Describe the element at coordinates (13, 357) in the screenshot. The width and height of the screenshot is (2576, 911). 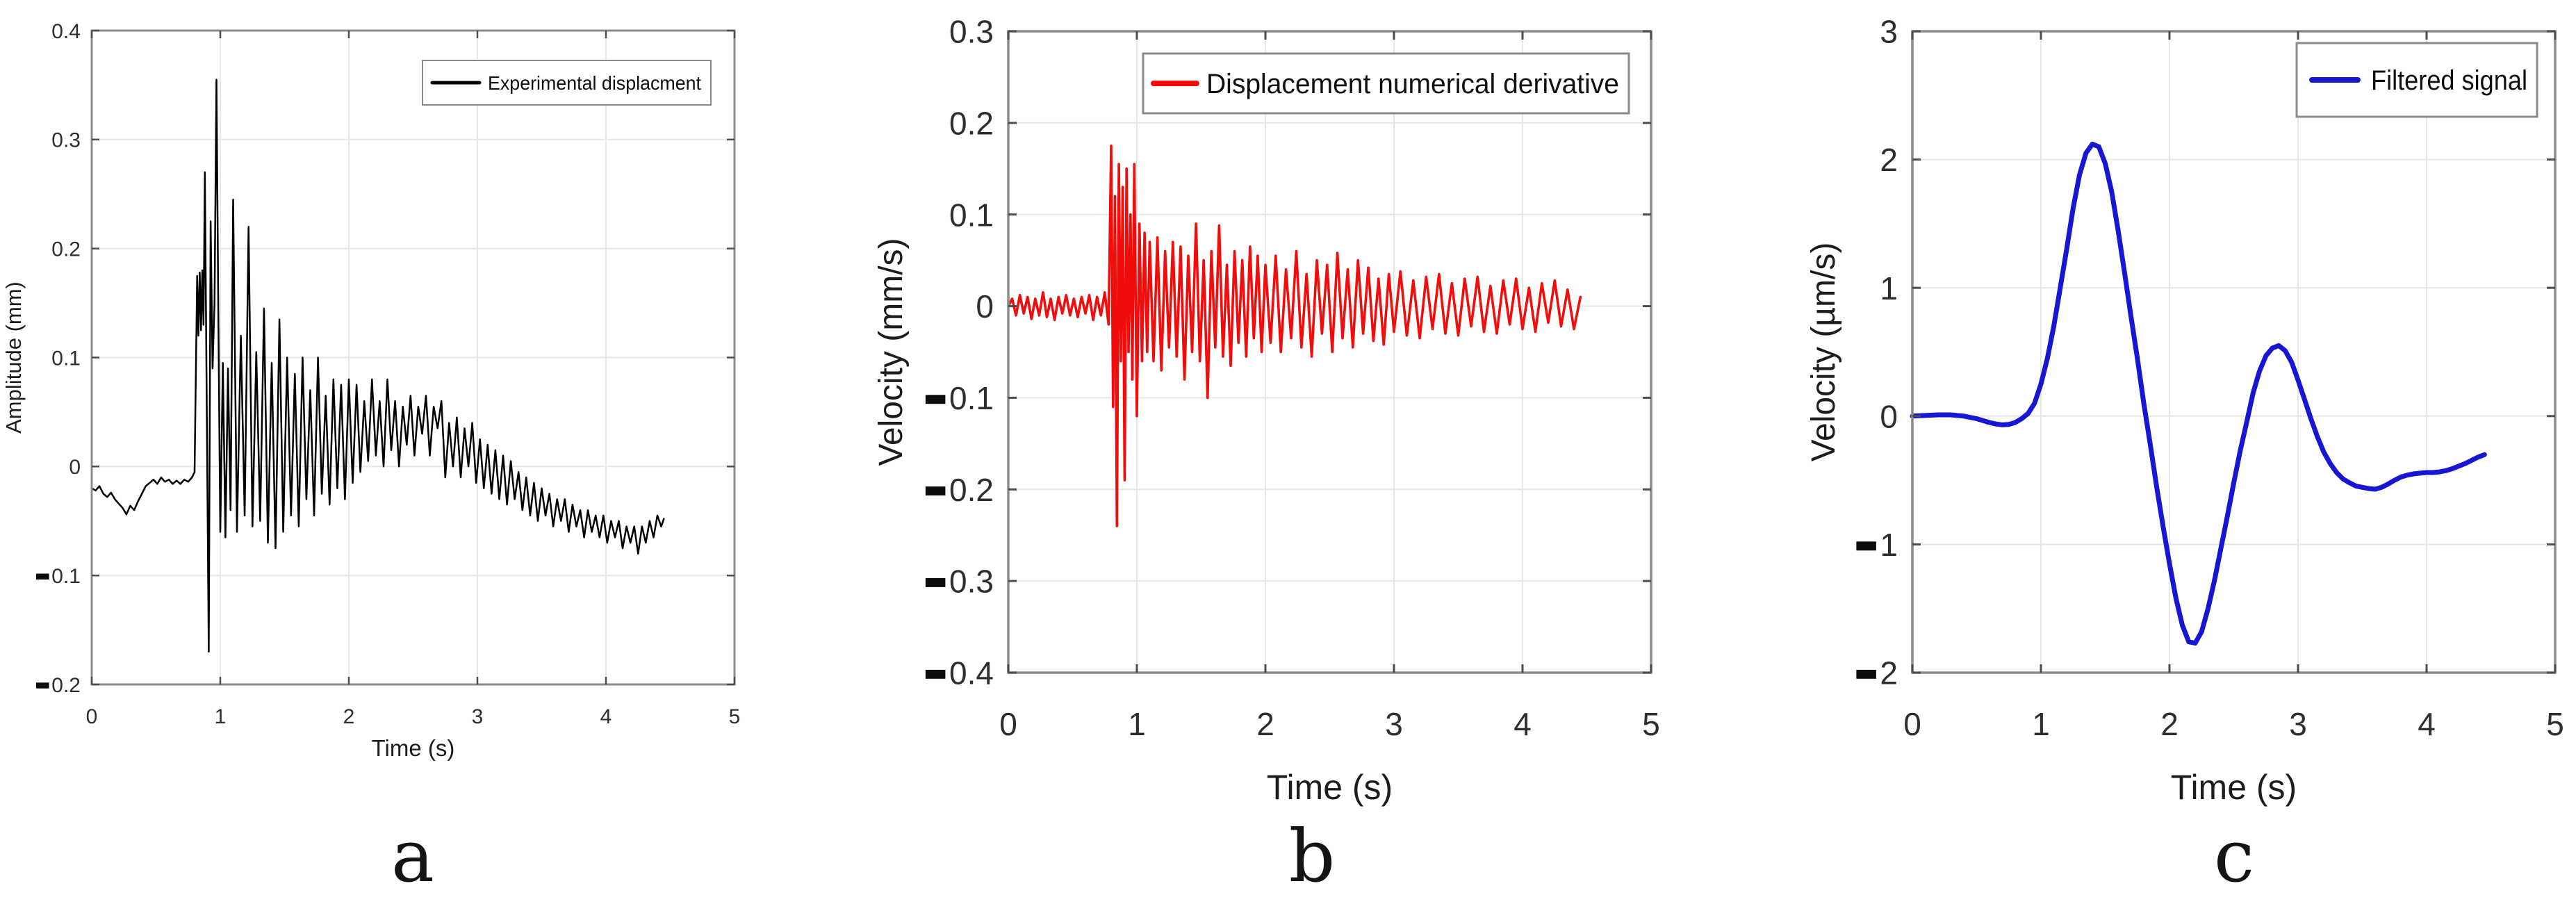
I see `y-axis-label: Amplitude (mm)` at that location.